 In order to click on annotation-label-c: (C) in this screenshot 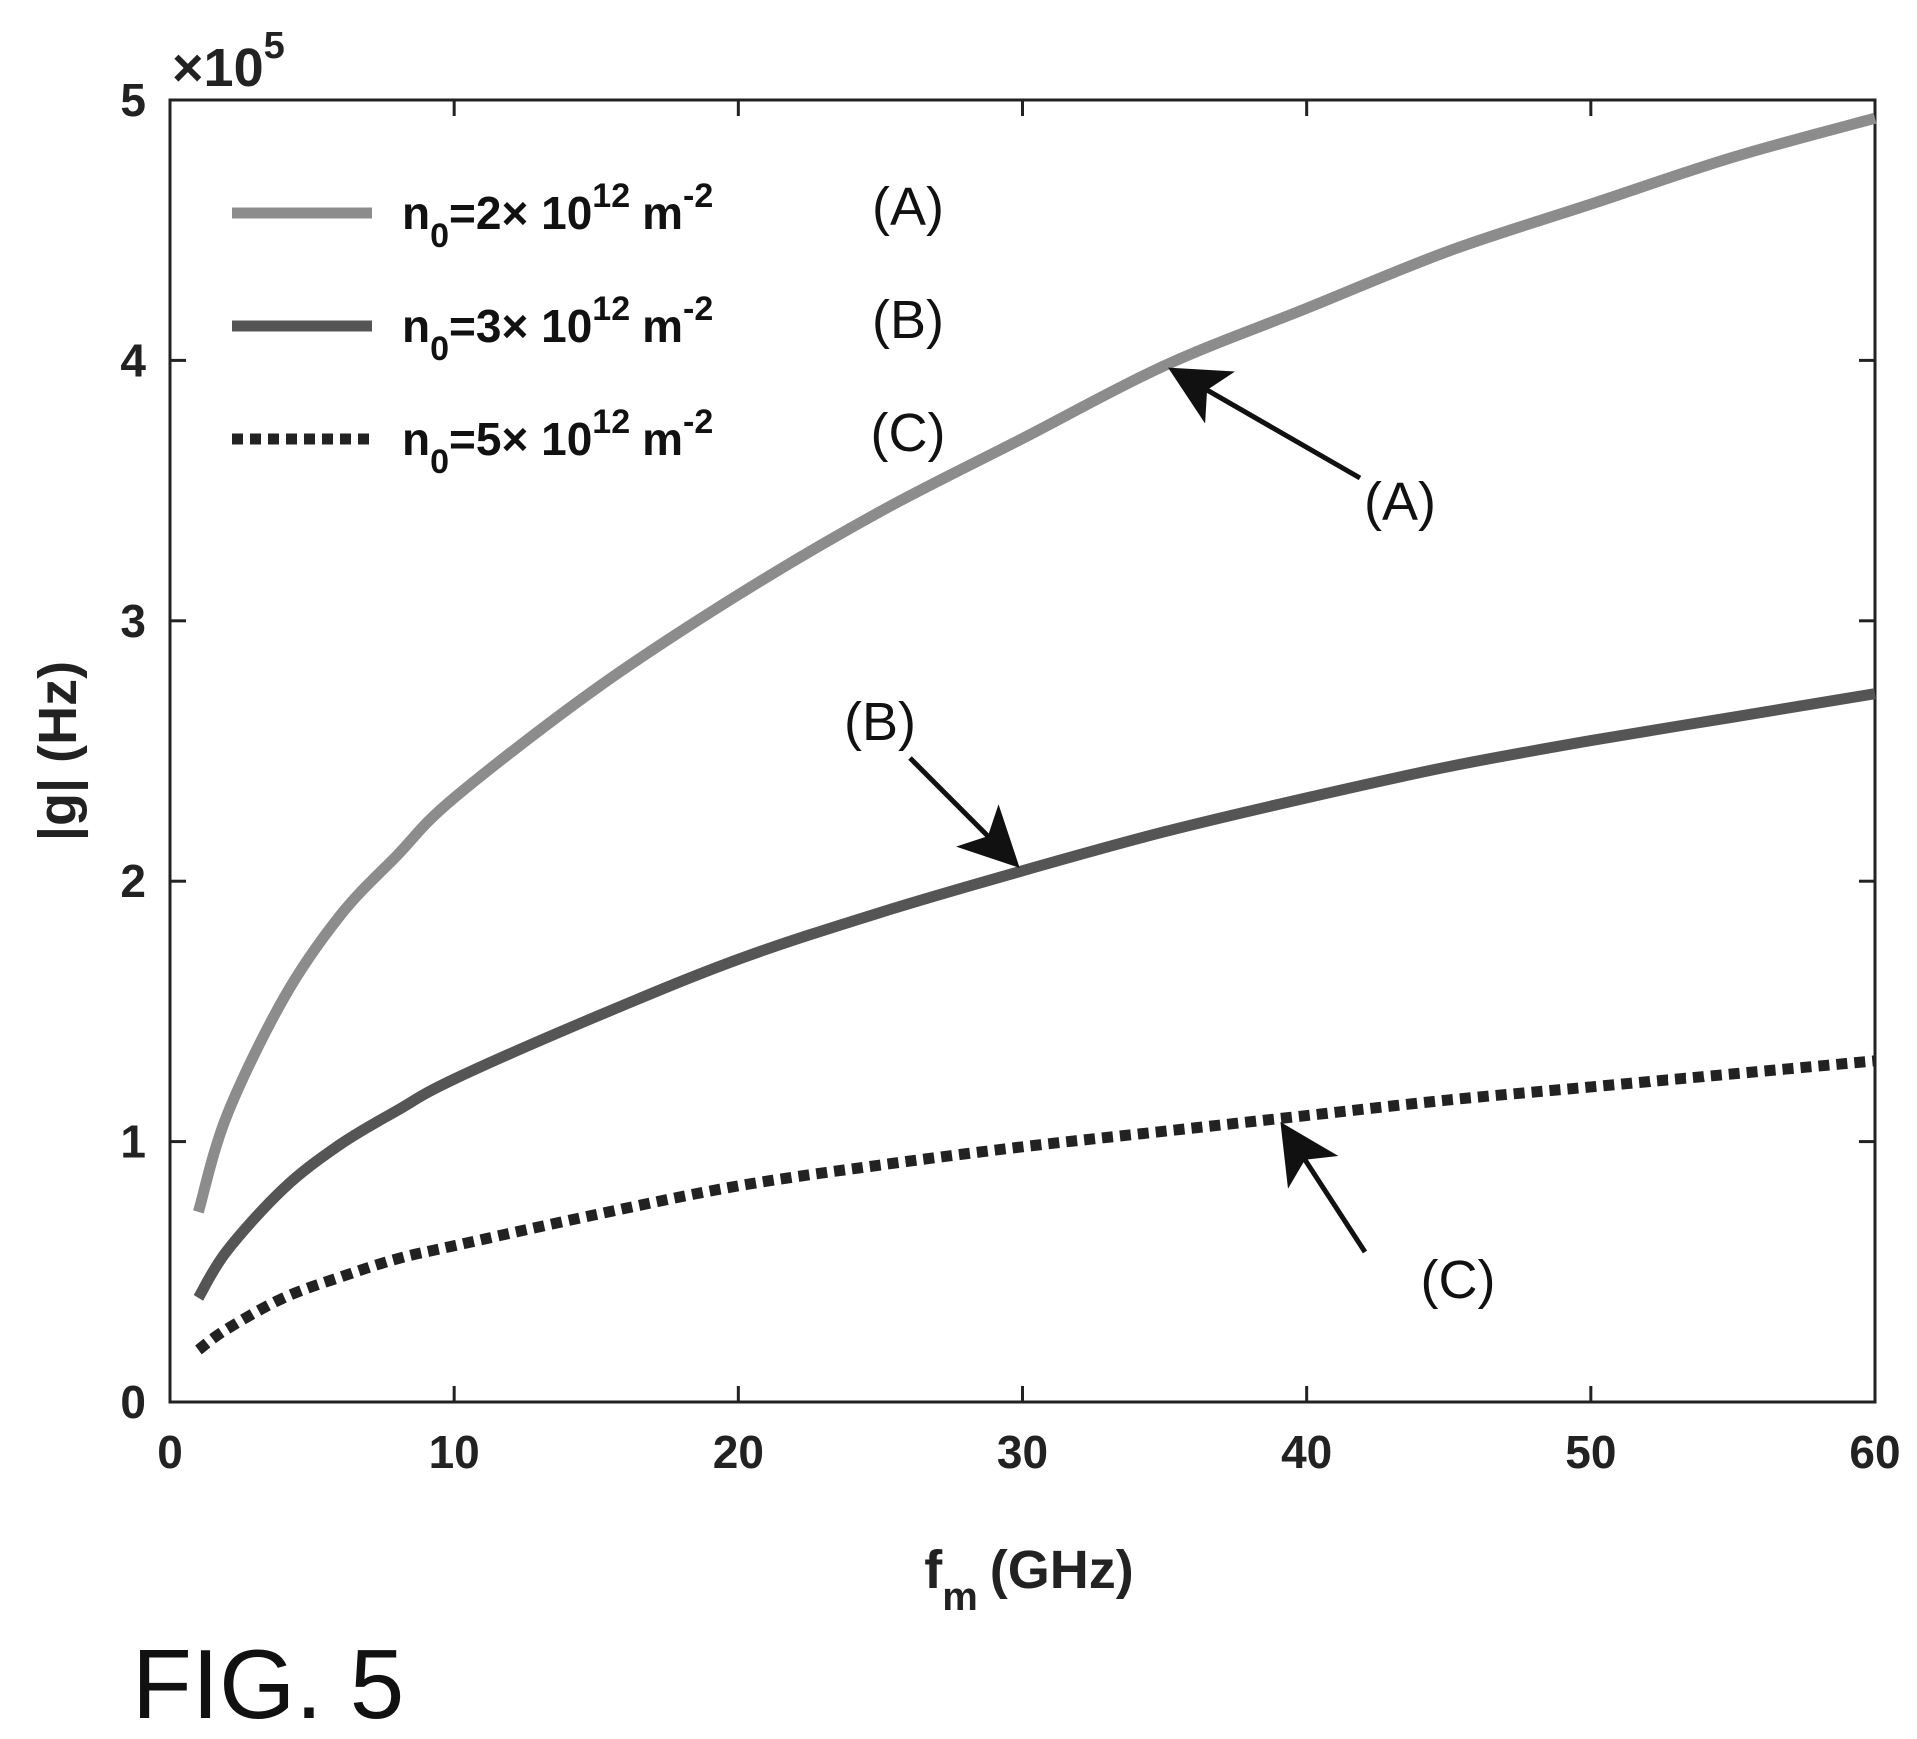, I will do `click(1458, 1280)`.